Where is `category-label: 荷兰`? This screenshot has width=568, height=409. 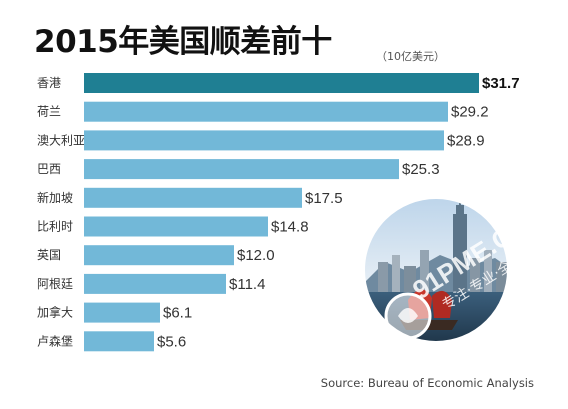
category-label: 荷兰 is located at coordinates (49, 112).